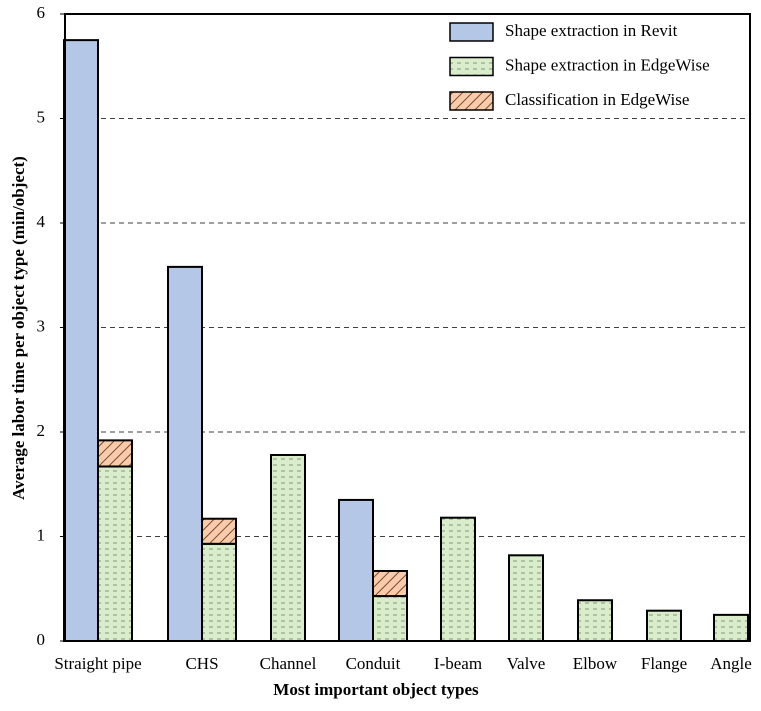 Image resolution: width=761 pixels, height=711 pixels. I want to click on y-tick-label: 6, so click(41, 12).